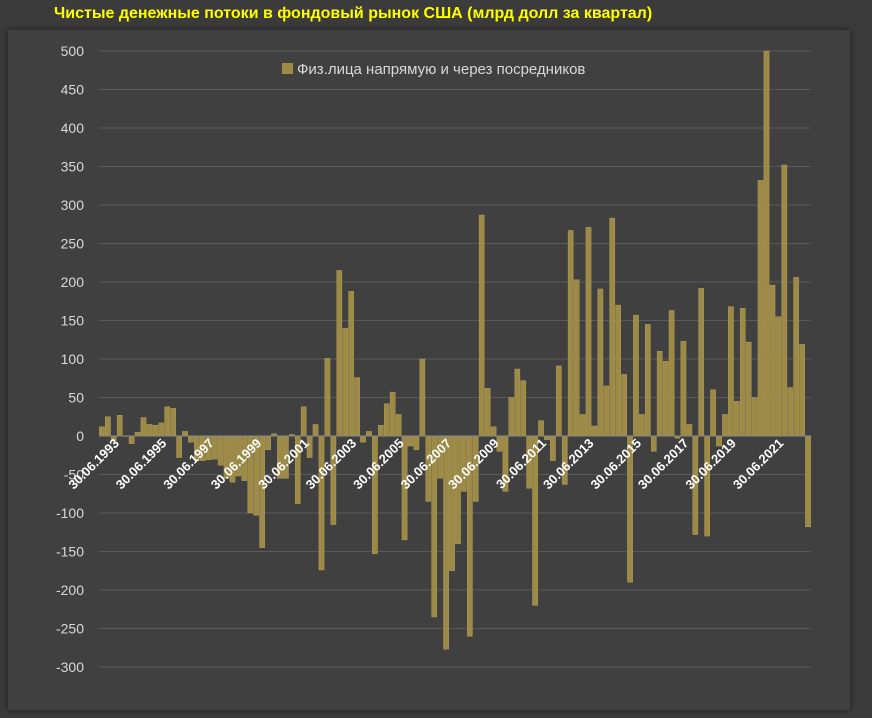 This screenshot has height=718, width=872. Describe the element at coordinates (70, 629) in the screenshot. I see `y-tick-label: -250` at that location.